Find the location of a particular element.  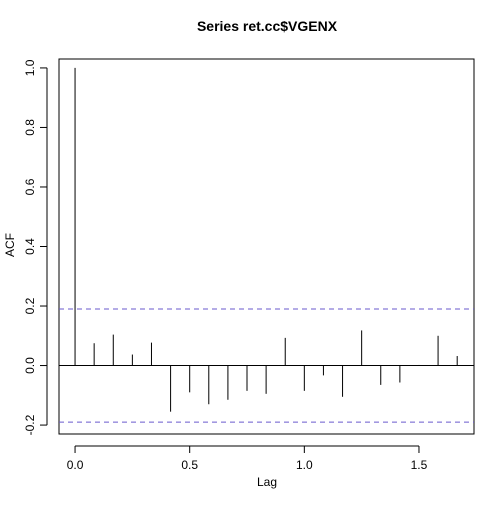

y-axis: -0.2 0.0 0.2 0.4 0.6 0.8 1.0 is located at coordinates (35, 247).